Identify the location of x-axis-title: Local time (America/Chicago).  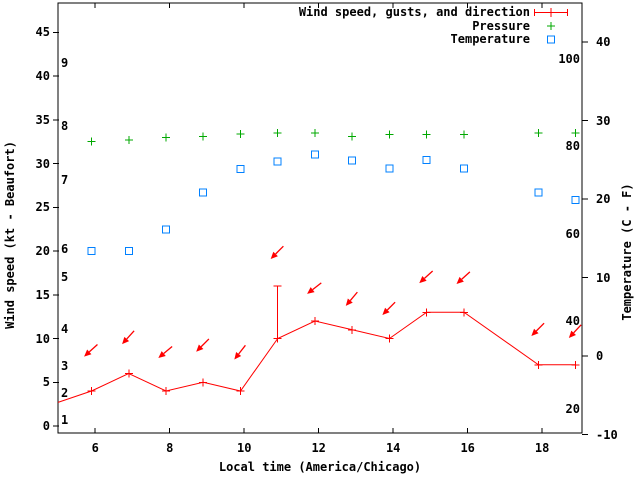
(320, 467).